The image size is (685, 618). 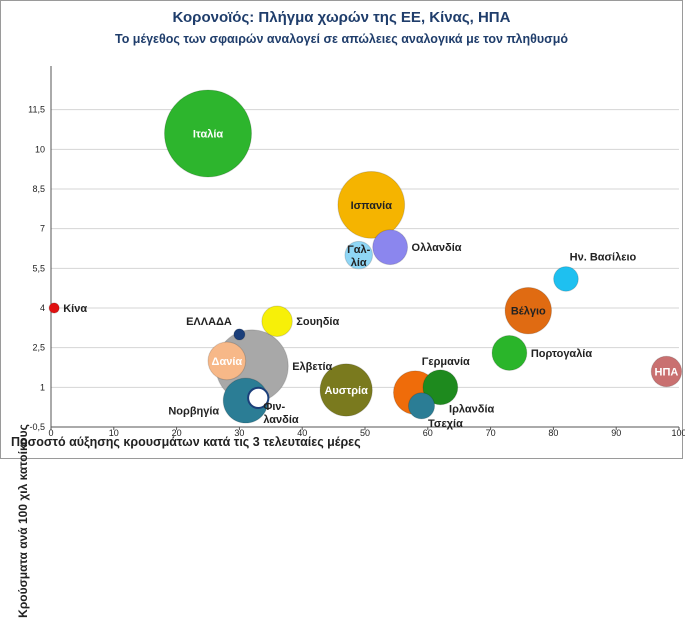 What do you see at coordinates (390, 247) in the screenshot?
I see `bubble-Ολλανδία` at bounding box center [390, 247].